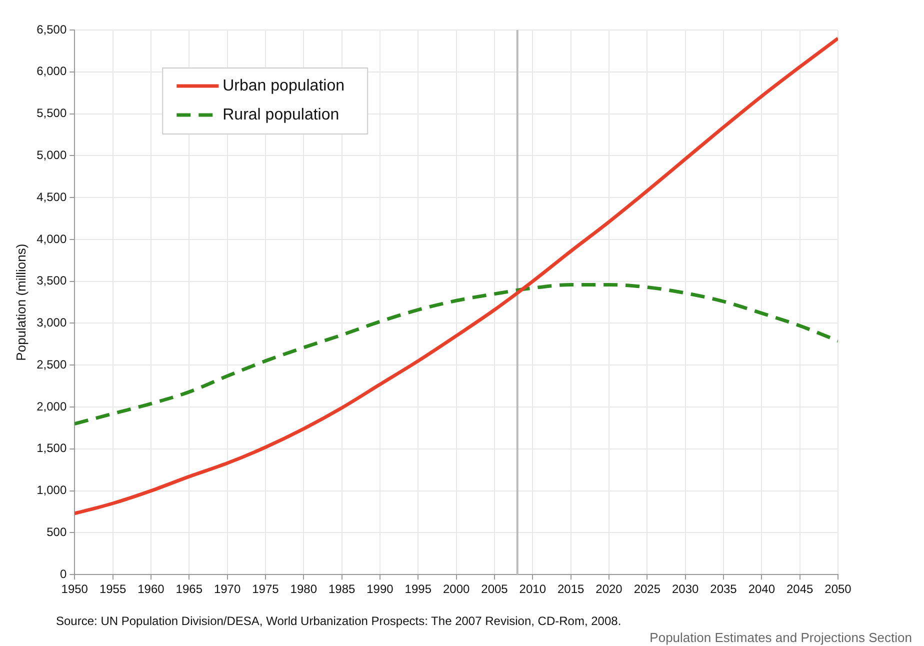 The height and width of the screenshot is (646, 924). What do you see at coordinates (74, 589) in the screenshot?
I see `x-tick-label: 1950` at bounding box center [74, 589].